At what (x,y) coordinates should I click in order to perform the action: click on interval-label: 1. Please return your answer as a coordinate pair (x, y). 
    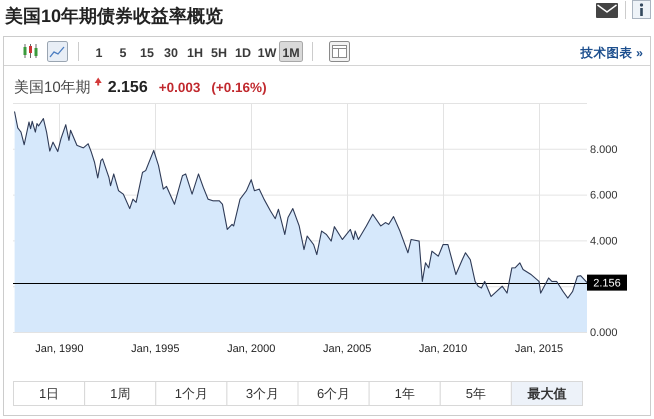
    Looking at the image, I should click on (99, 53).